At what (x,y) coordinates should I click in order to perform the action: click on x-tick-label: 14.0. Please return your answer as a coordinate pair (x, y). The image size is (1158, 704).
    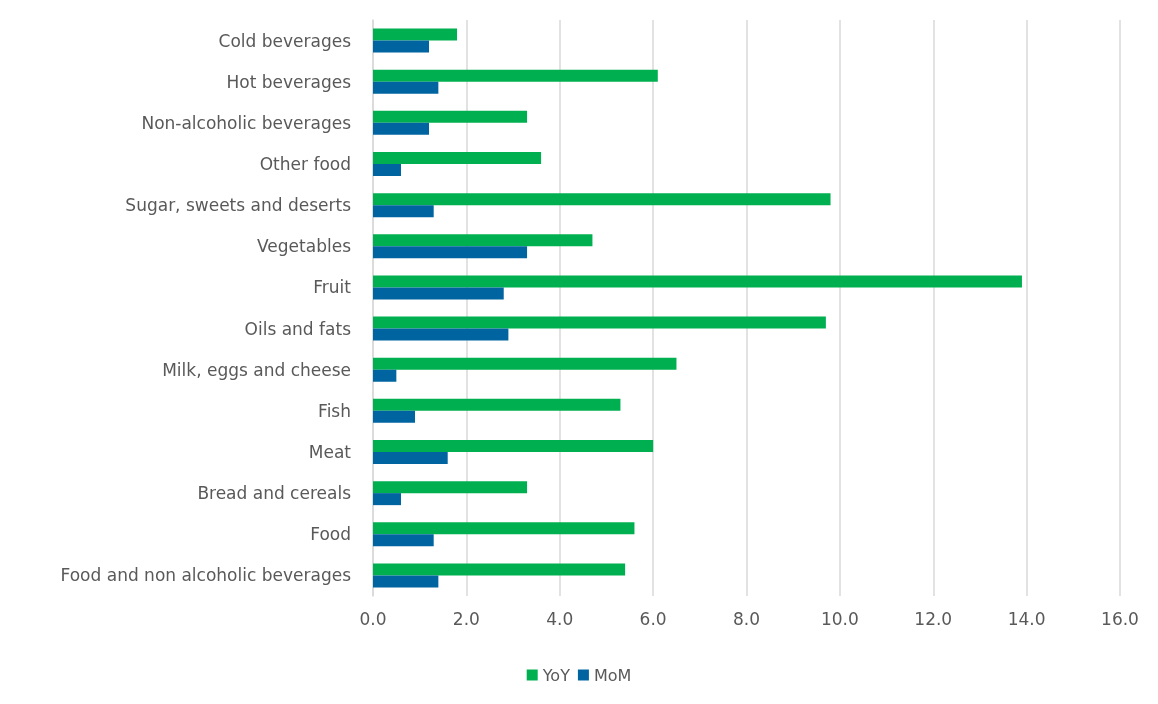
    Looking at the image, I should click on (1026, 618).